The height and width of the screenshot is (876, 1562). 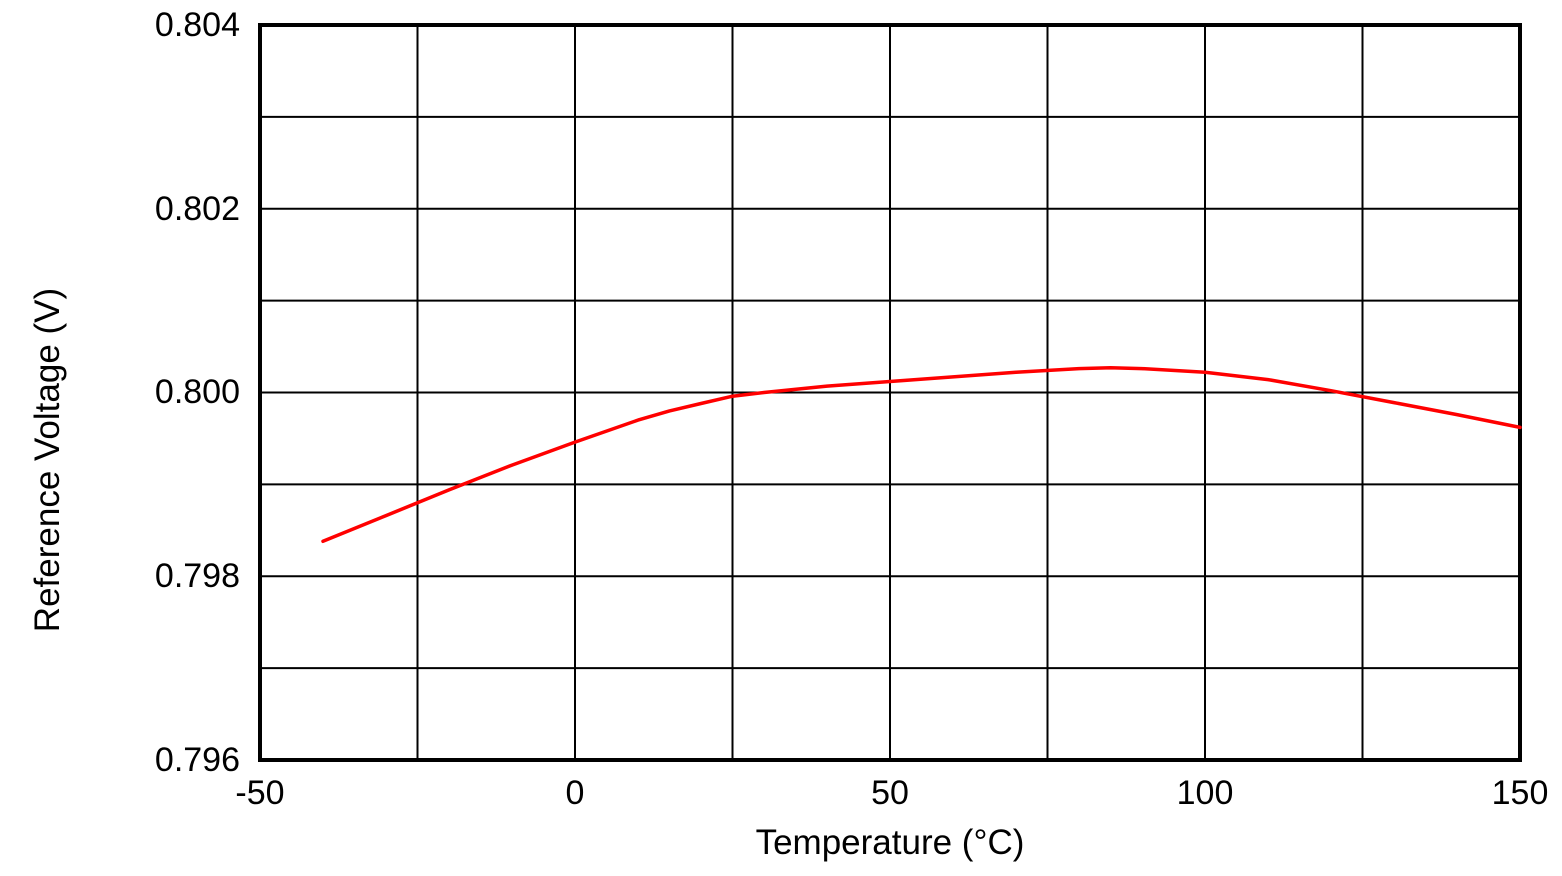 What do you see at coordinates (1520, 793) in the screenshot?
I see `x-tick-label: 150` at bounding box center [1520, 793].